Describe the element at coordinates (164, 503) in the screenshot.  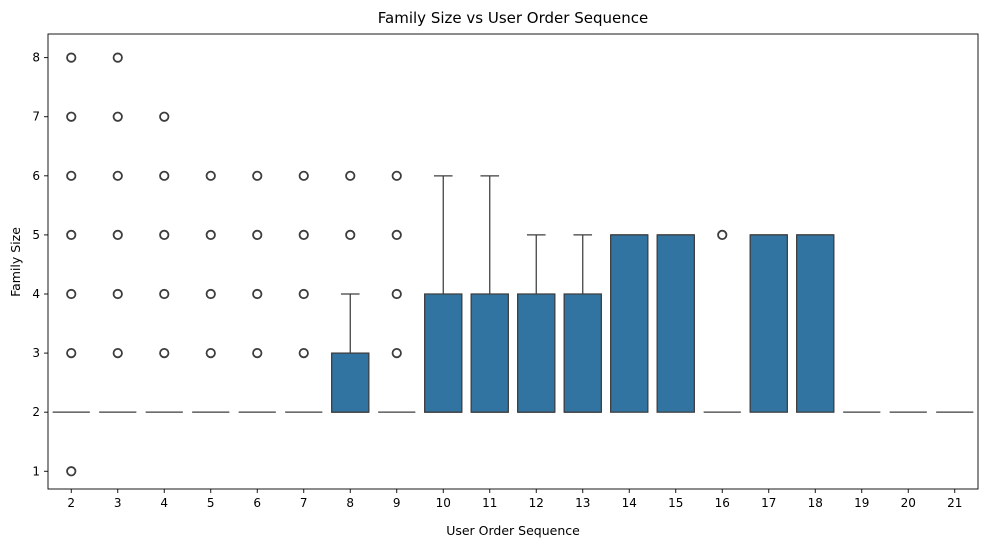
I see `x-tick-label: 4` at that location.